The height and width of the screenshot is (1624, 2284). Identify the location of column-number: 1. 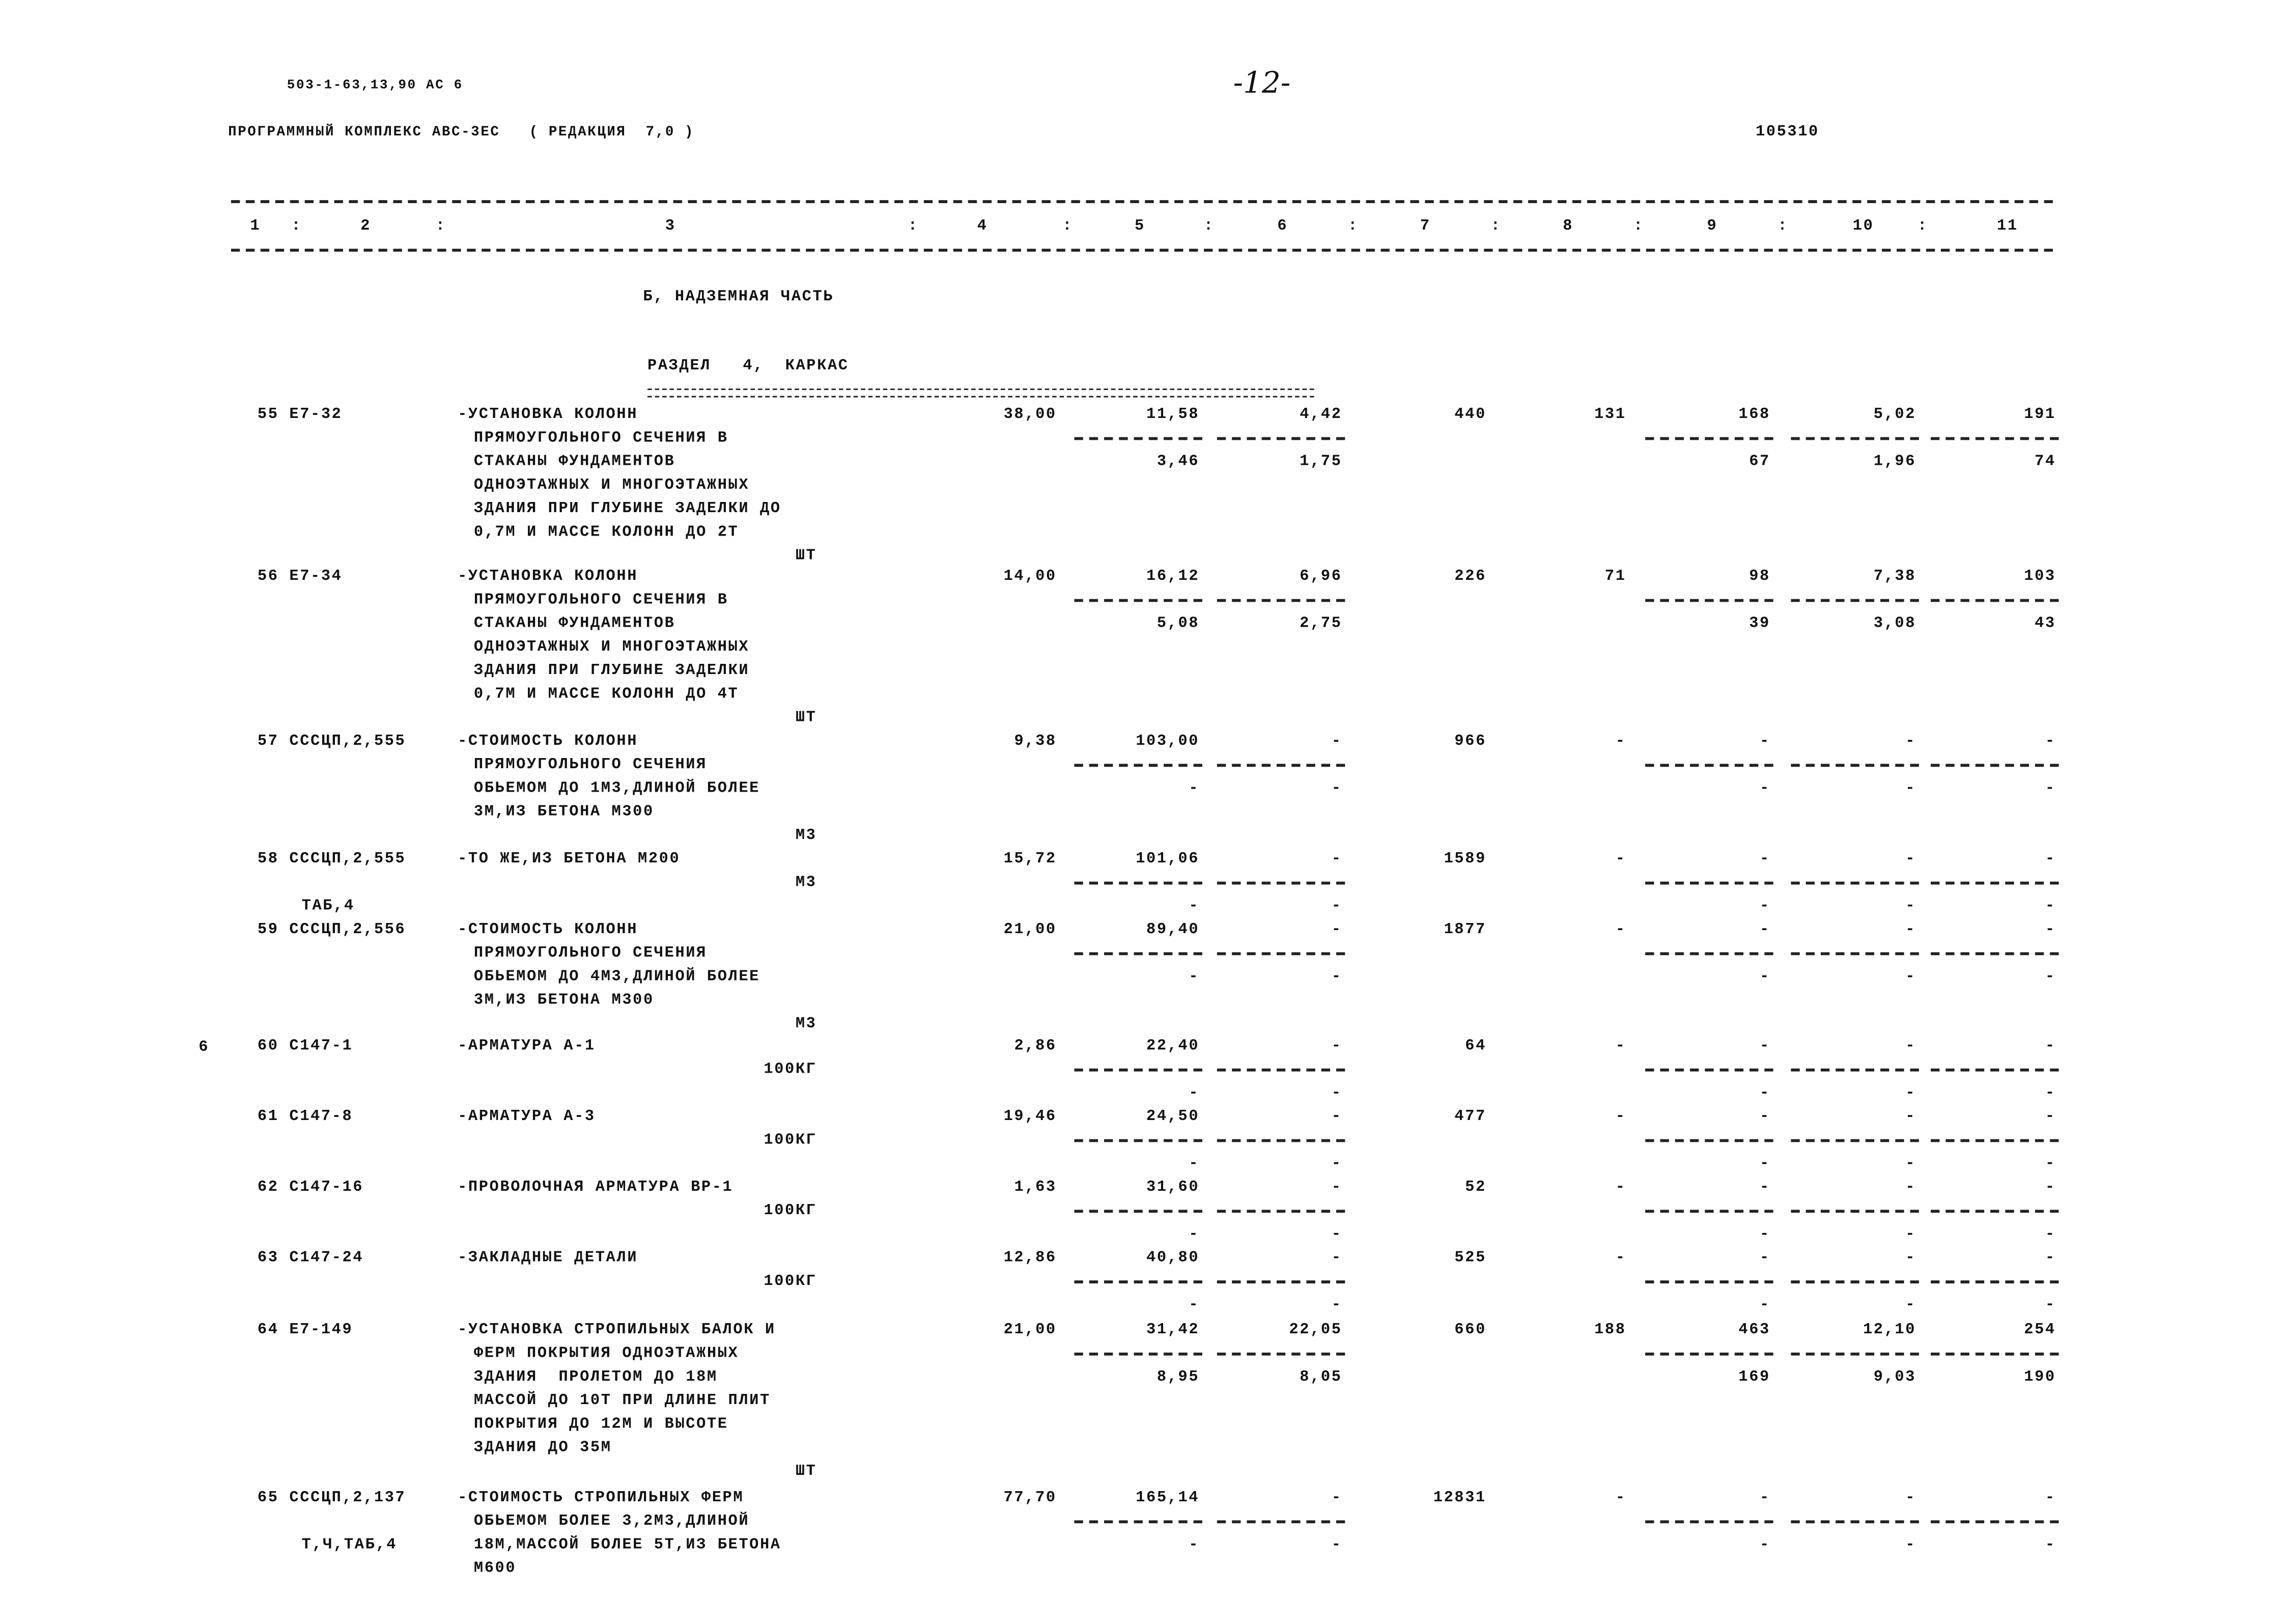
(255, 226).